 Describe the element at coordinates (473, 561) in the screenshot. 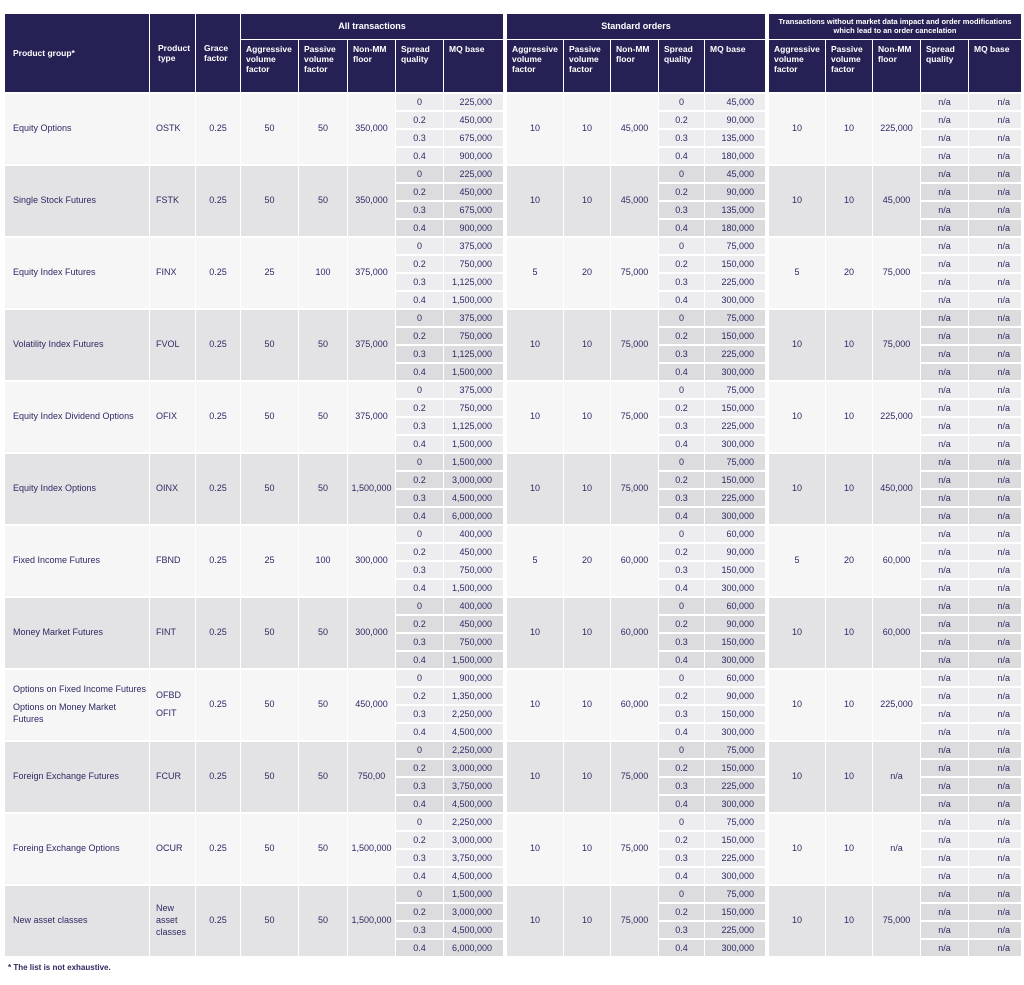

I see `cell-mq-base: 400,000 450,000 750,000 1,500,000` at that location.